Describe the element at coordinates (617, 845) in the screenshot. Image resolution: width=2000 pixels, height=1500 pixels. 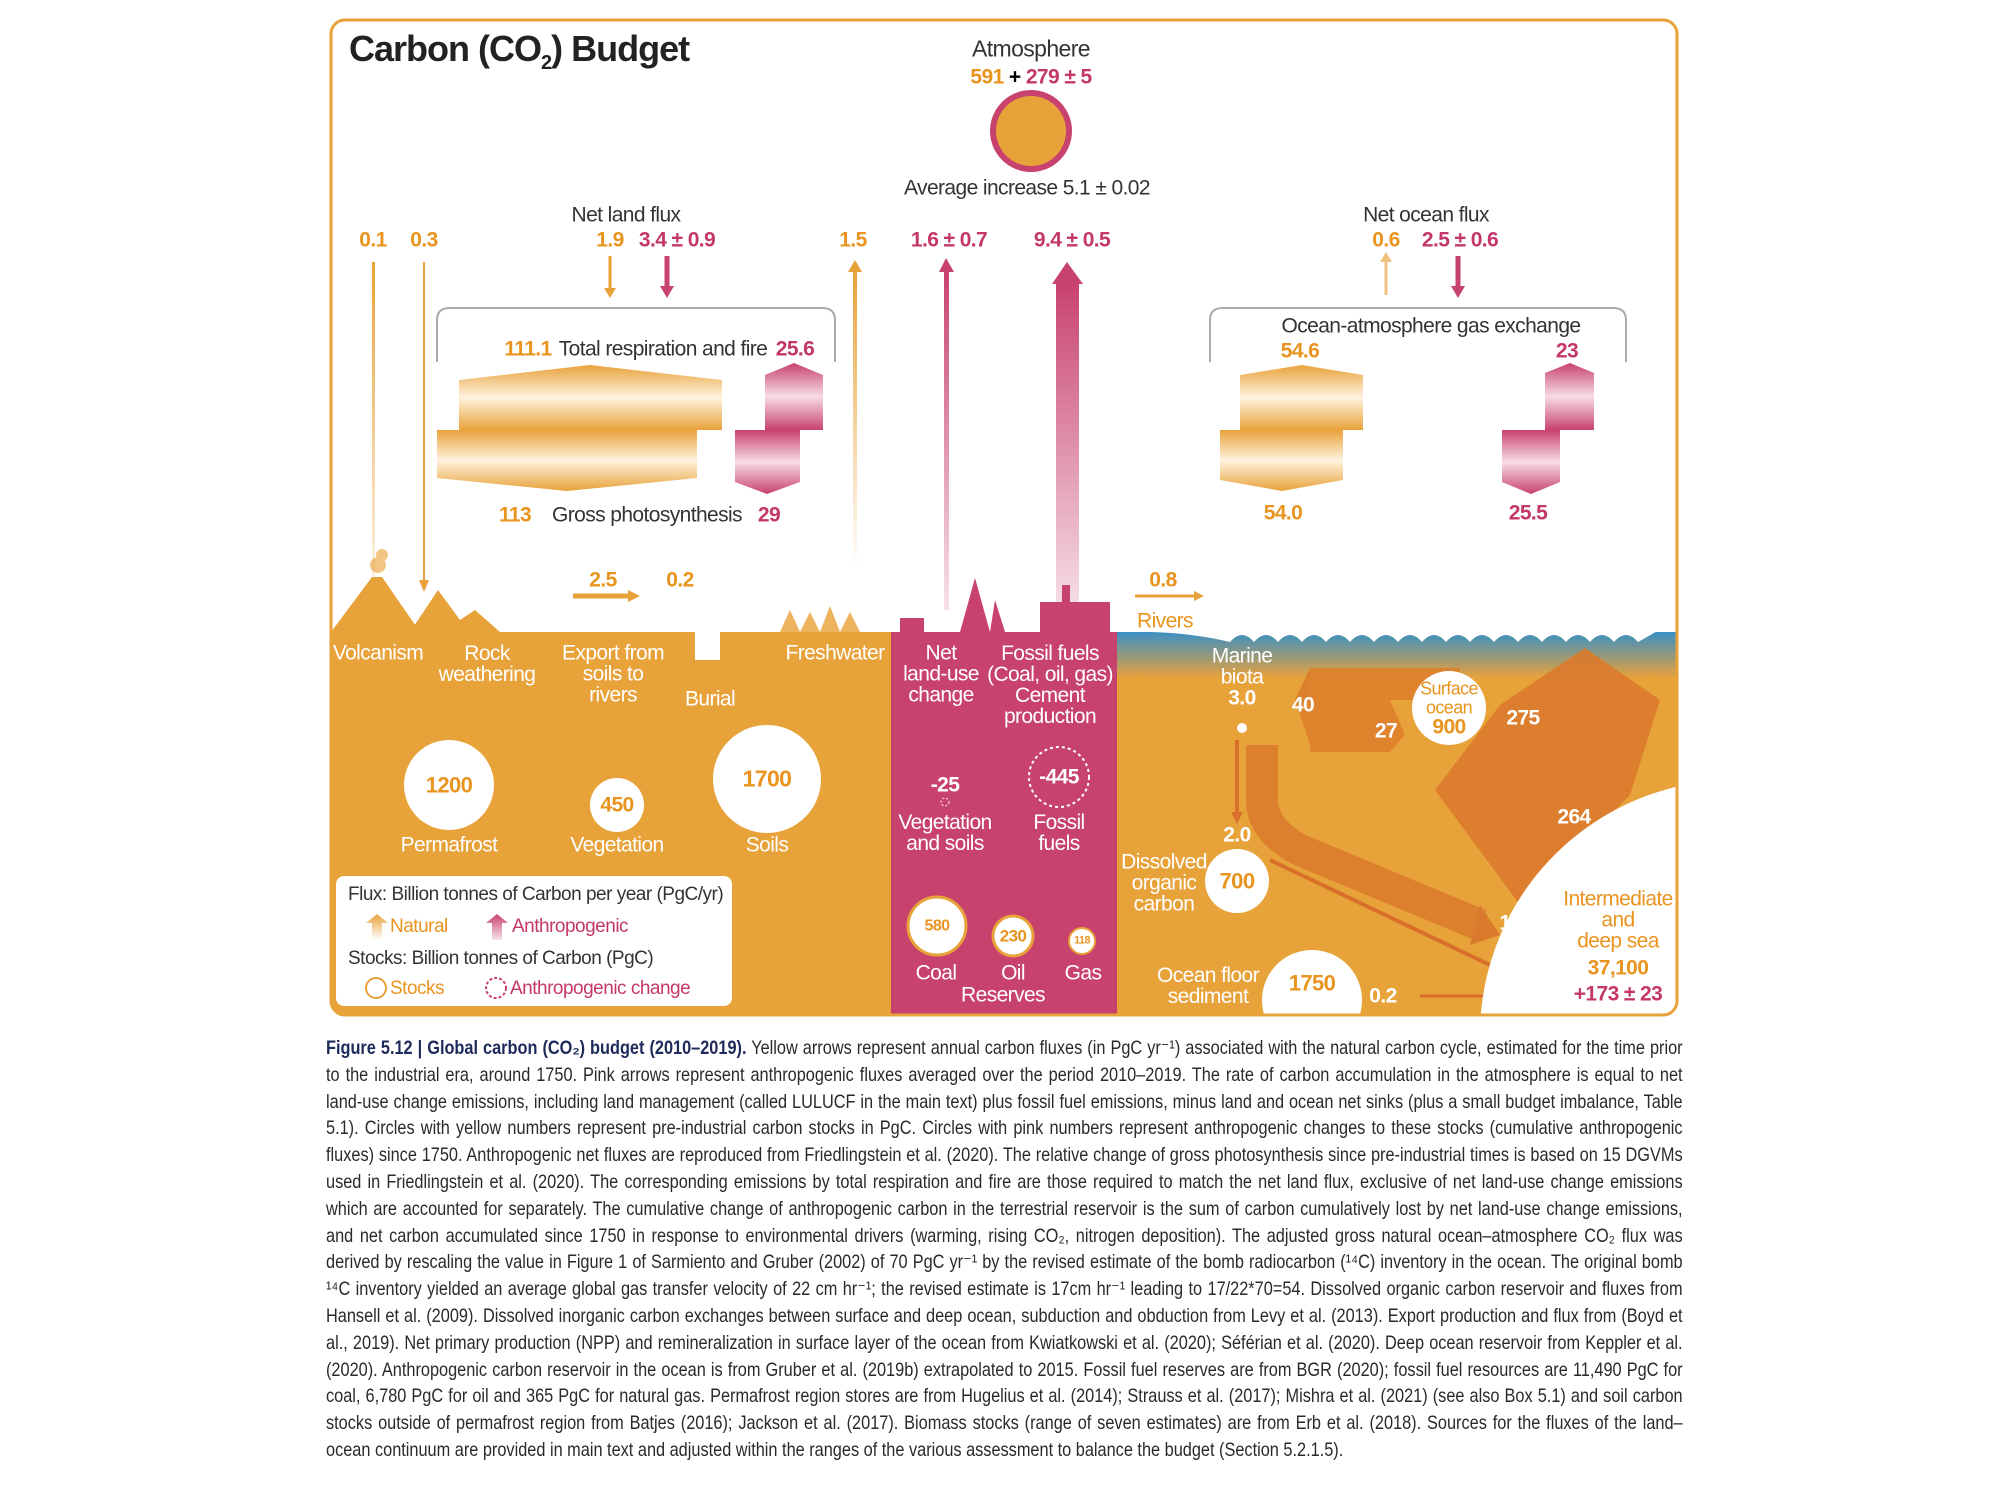
I see `vegetation-label: Vegetation` at that location.